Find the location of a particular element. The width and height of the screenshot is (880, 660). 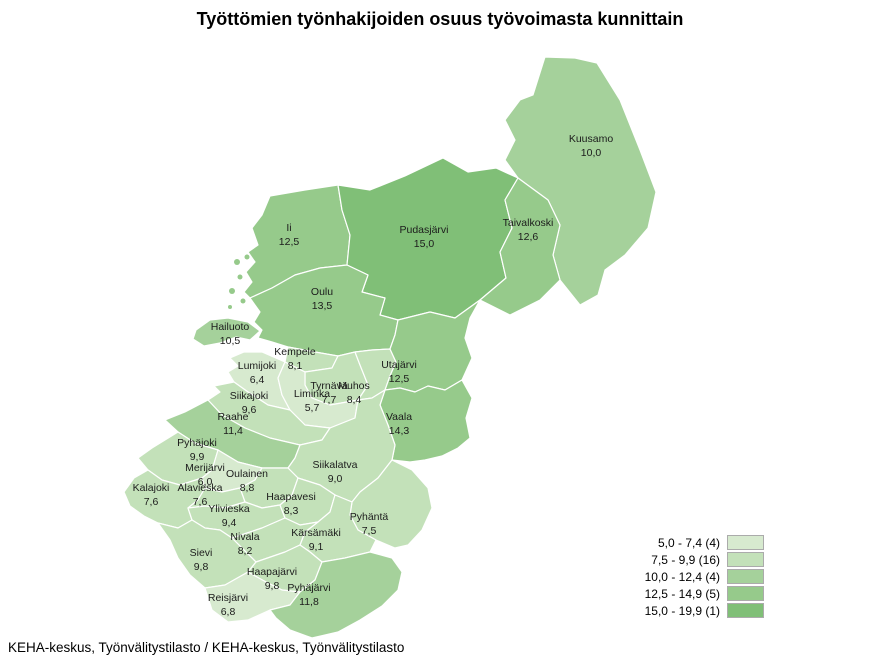

municipality-label-pudasjärvi: Pudasjärvi 15,0 is located at coordinates (423, 237).